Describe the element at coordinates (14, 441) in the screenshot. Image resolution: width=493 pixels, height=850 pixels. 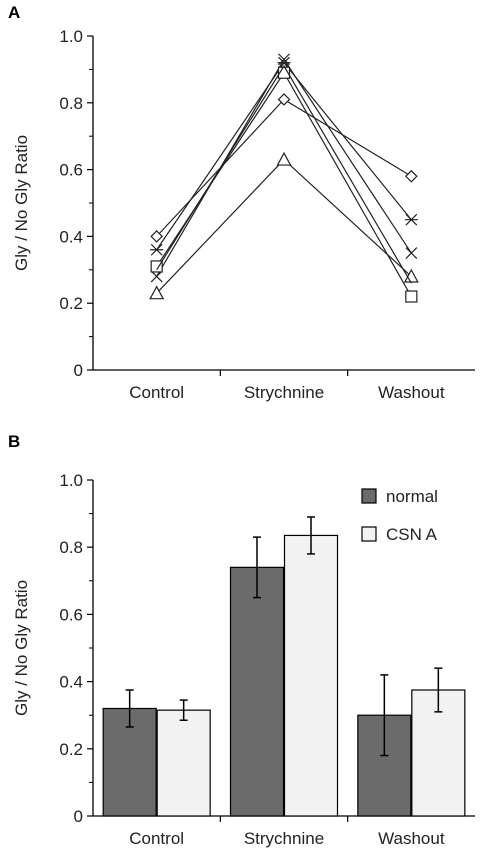
I see `panel-letter: B` at that location.